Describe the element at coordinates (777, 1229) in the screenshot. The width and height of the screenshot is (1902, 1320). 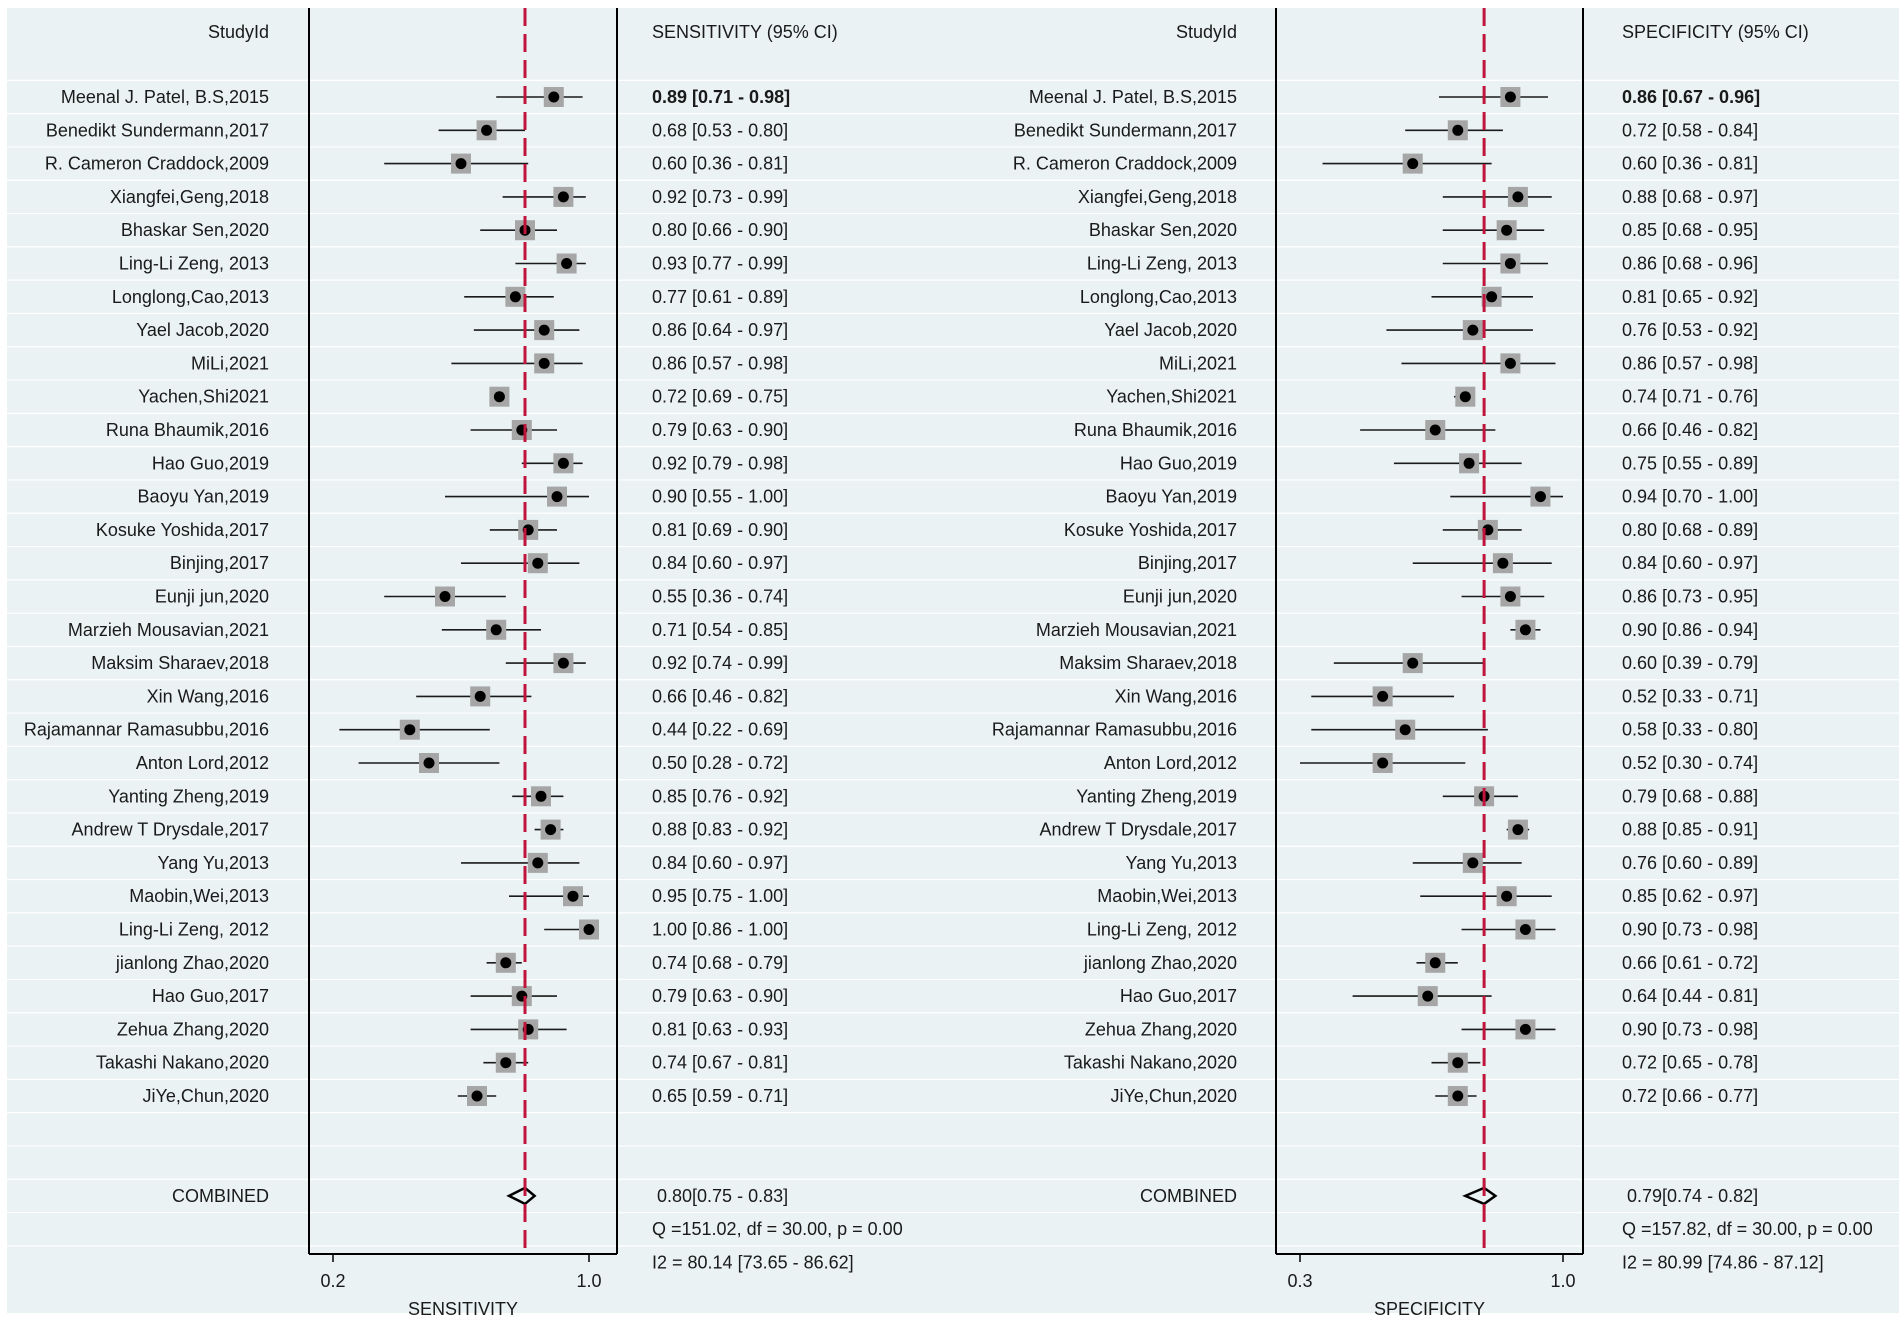
I see `heterogeneity-q: Q =151.02, df = 30.00, p = 0.00` at that location.